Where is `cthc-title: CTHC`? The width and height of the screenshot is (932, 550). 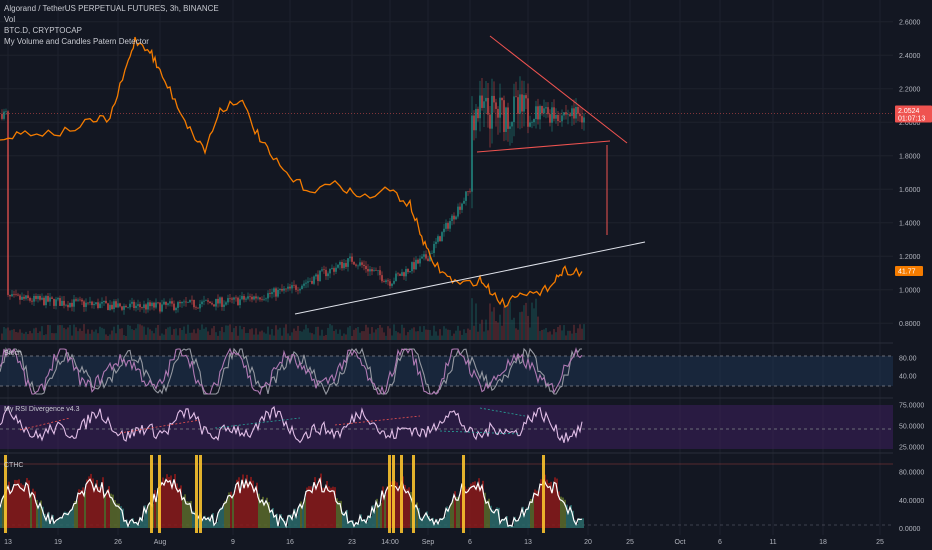 cthc-title: CTHC is located at coordinates (14, 465).